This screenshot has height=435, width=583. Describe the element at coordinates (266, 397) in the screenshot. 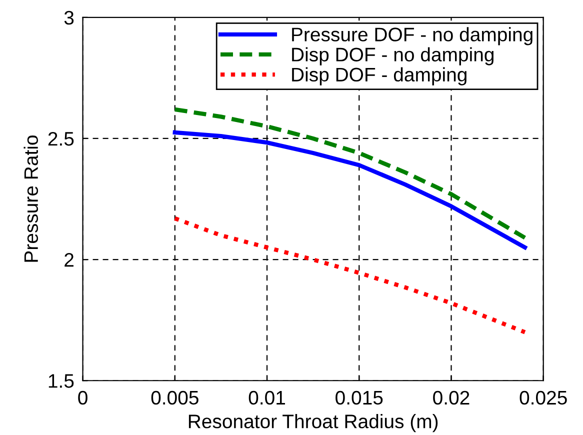

I see `x-tick-label: 0.01` at that location.